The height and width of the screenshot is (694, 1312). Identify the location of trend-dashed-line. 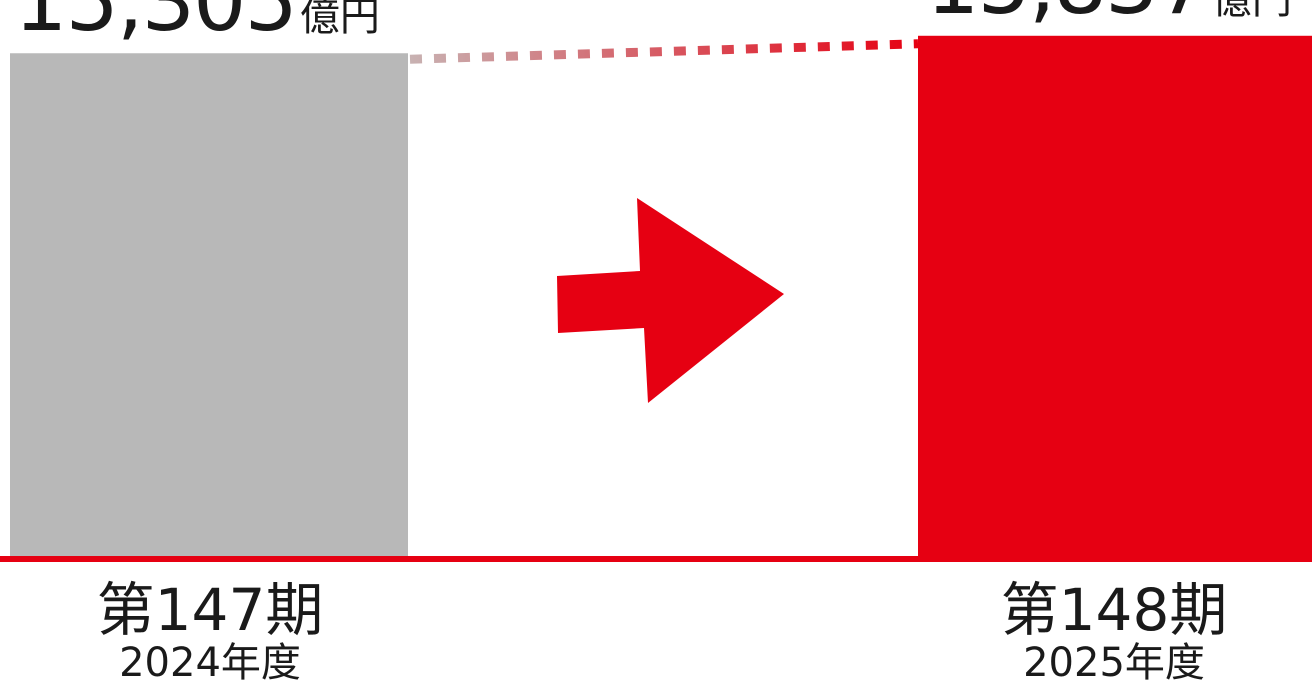
(664, 51).